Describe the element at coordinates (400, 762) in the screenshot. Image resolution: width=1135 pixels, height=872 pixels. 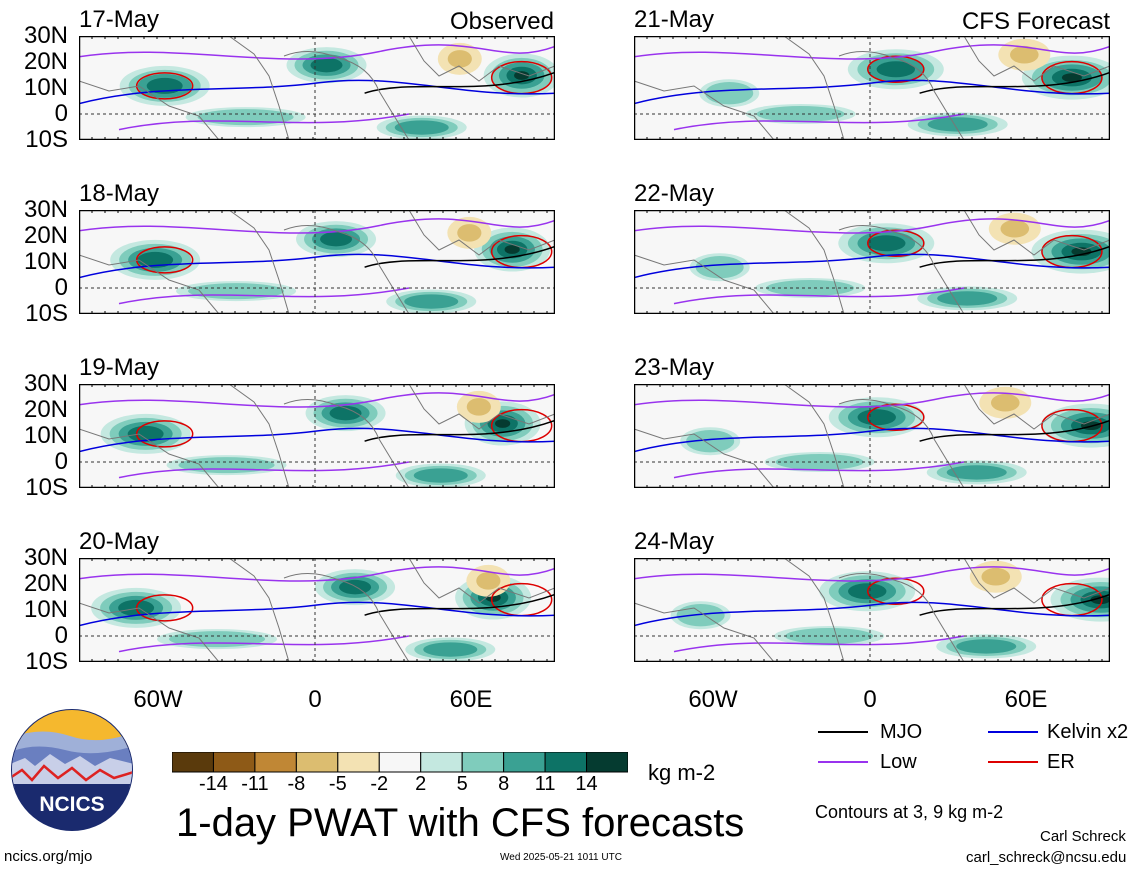
I see `colorbar` at that location.